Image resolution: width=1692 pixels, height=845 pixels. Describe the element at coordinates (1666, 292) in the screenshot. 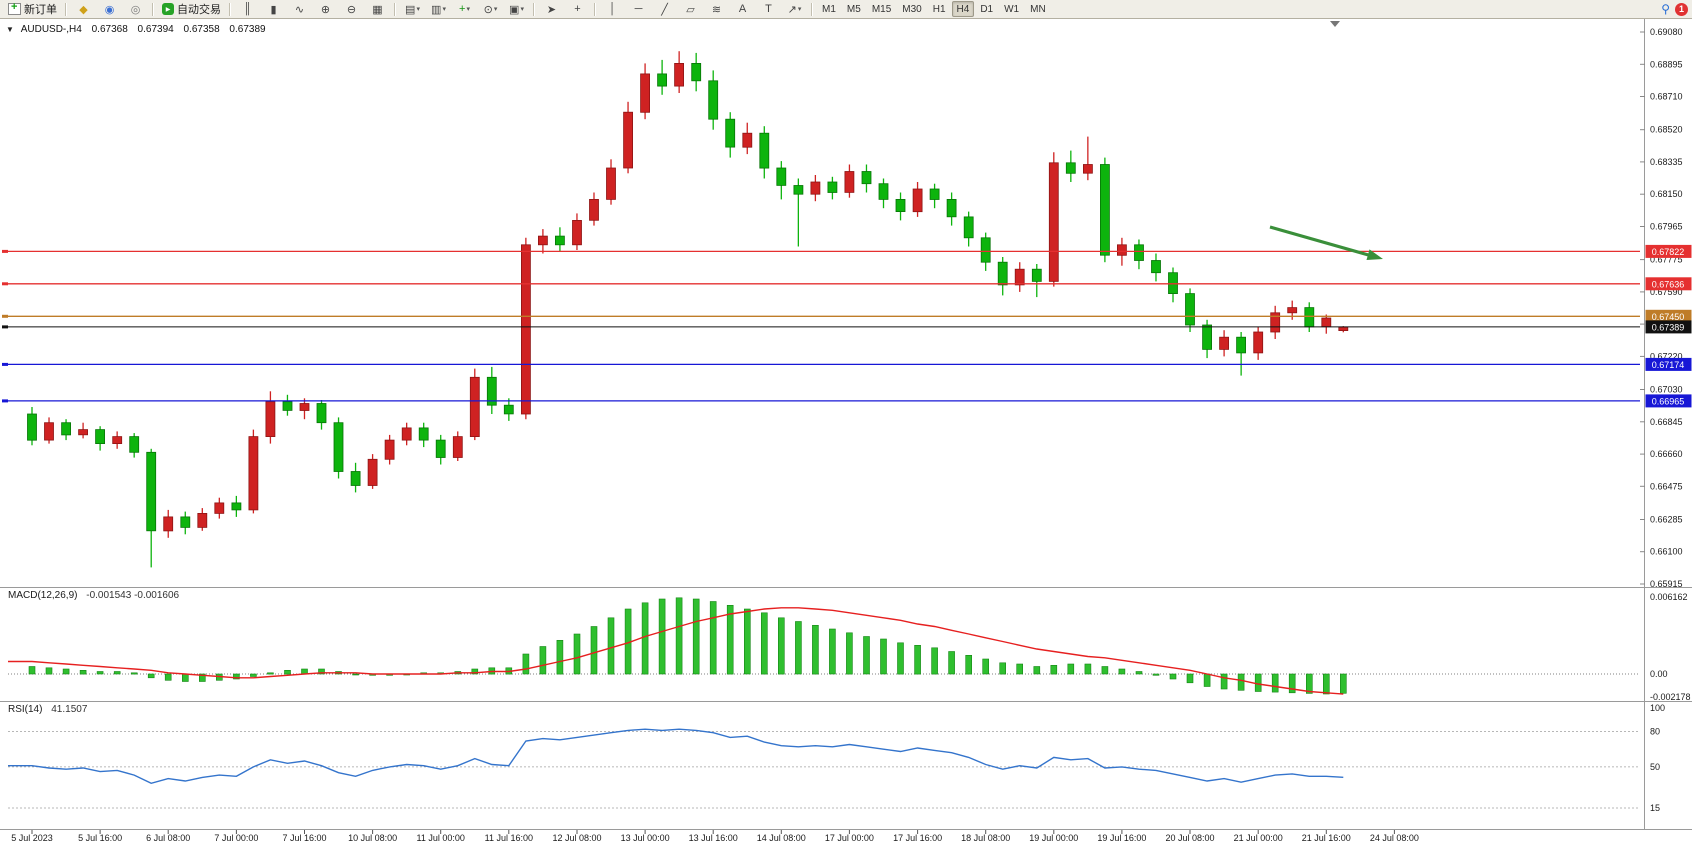

I see `price-axis-label: 0.67590` at that location.